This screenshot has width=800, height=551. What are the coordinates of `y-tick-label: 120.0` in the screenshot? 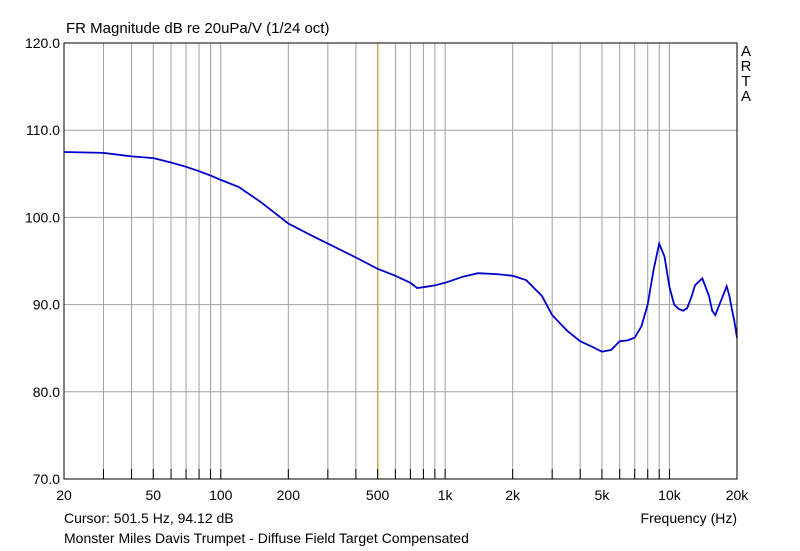 It's located at (42, 43).